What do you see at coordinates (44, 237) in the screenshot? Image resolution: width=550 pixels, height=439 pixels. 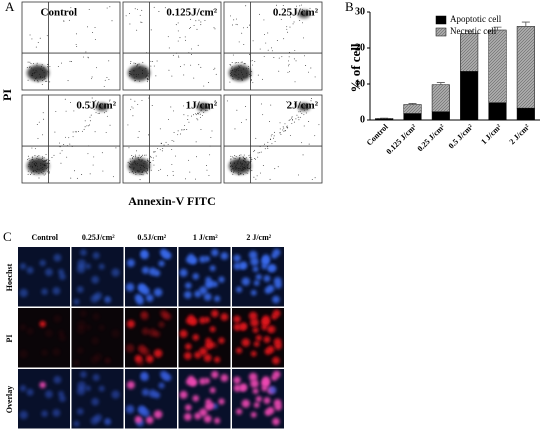 I see `column-label: Control` at bounding box center [44, 237].